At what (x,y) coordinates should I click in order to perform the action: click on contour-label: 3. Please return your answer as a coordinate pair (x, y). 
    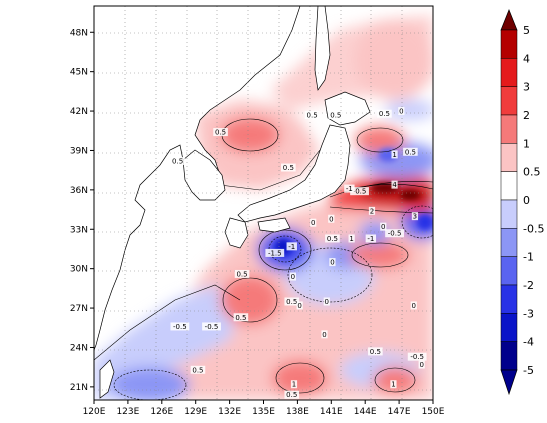
    Looking at the image, I should click on (415, 217).